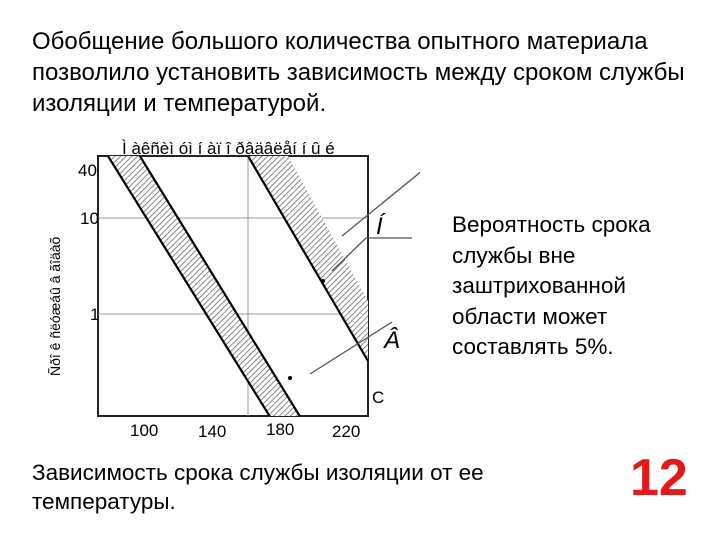 This screenshot has width=720, height=540. What do you see at coordinates (212, 431) in the screenshot?
I see `x-tick-140: 140` at bounding box center [212, 431].